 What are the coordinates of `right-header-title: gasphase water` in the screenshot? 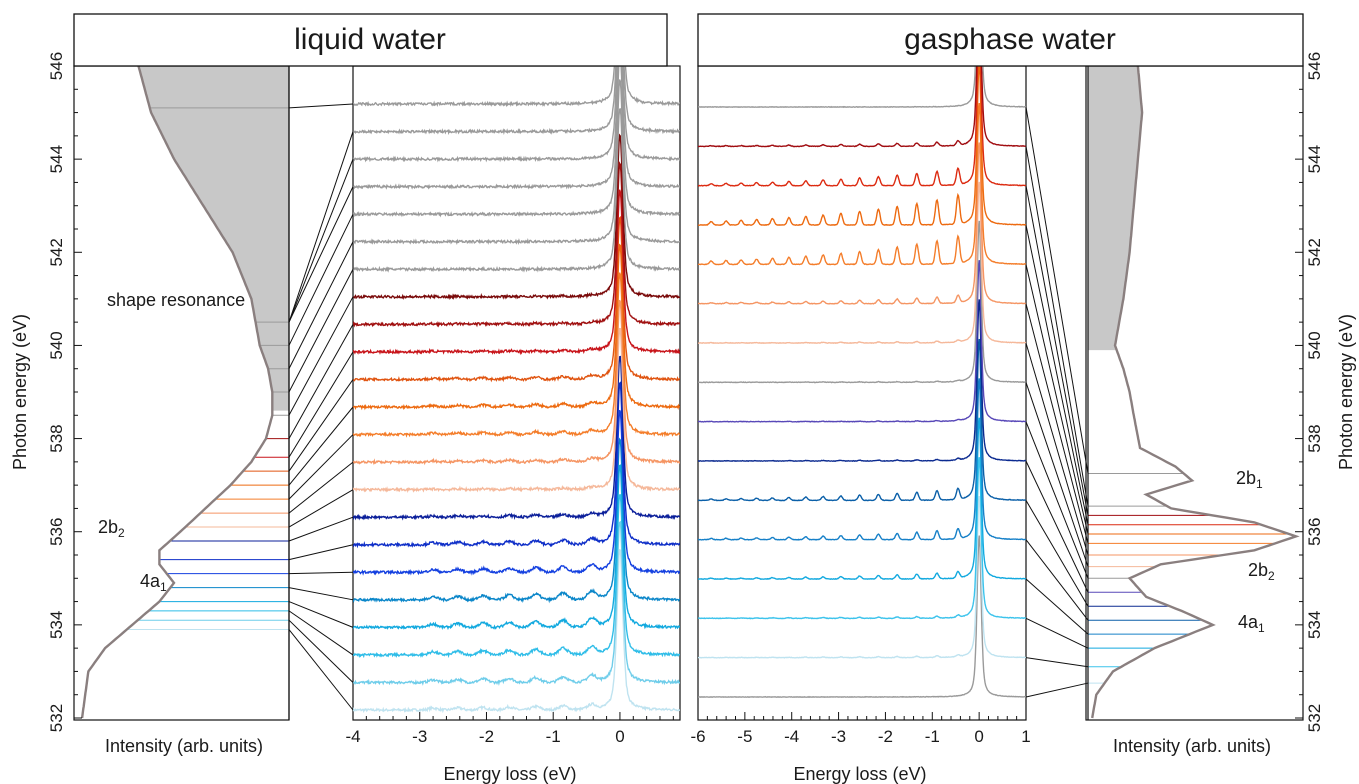 It's located at (1010, 39).